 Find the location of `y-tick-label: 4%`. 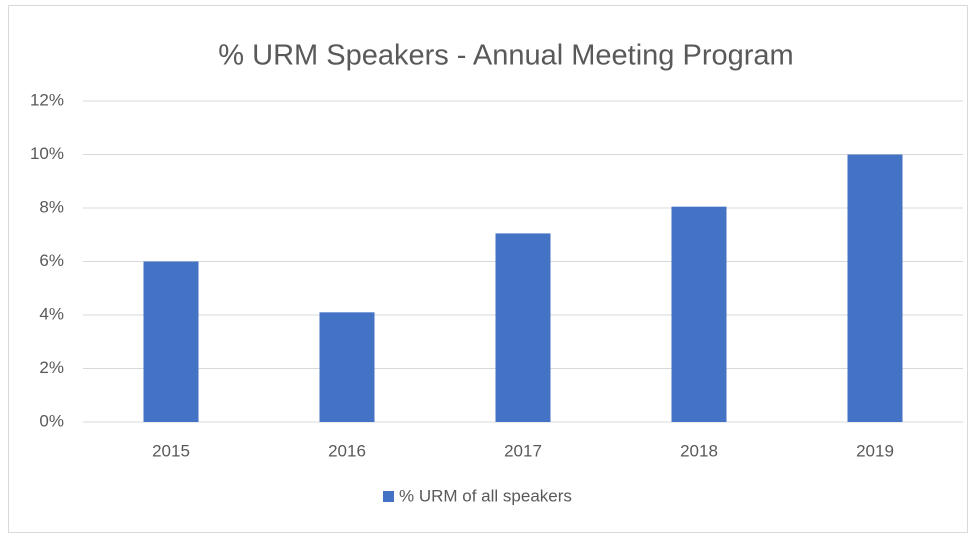

y-tick-label: 4% is located at coordinates (51, 313).